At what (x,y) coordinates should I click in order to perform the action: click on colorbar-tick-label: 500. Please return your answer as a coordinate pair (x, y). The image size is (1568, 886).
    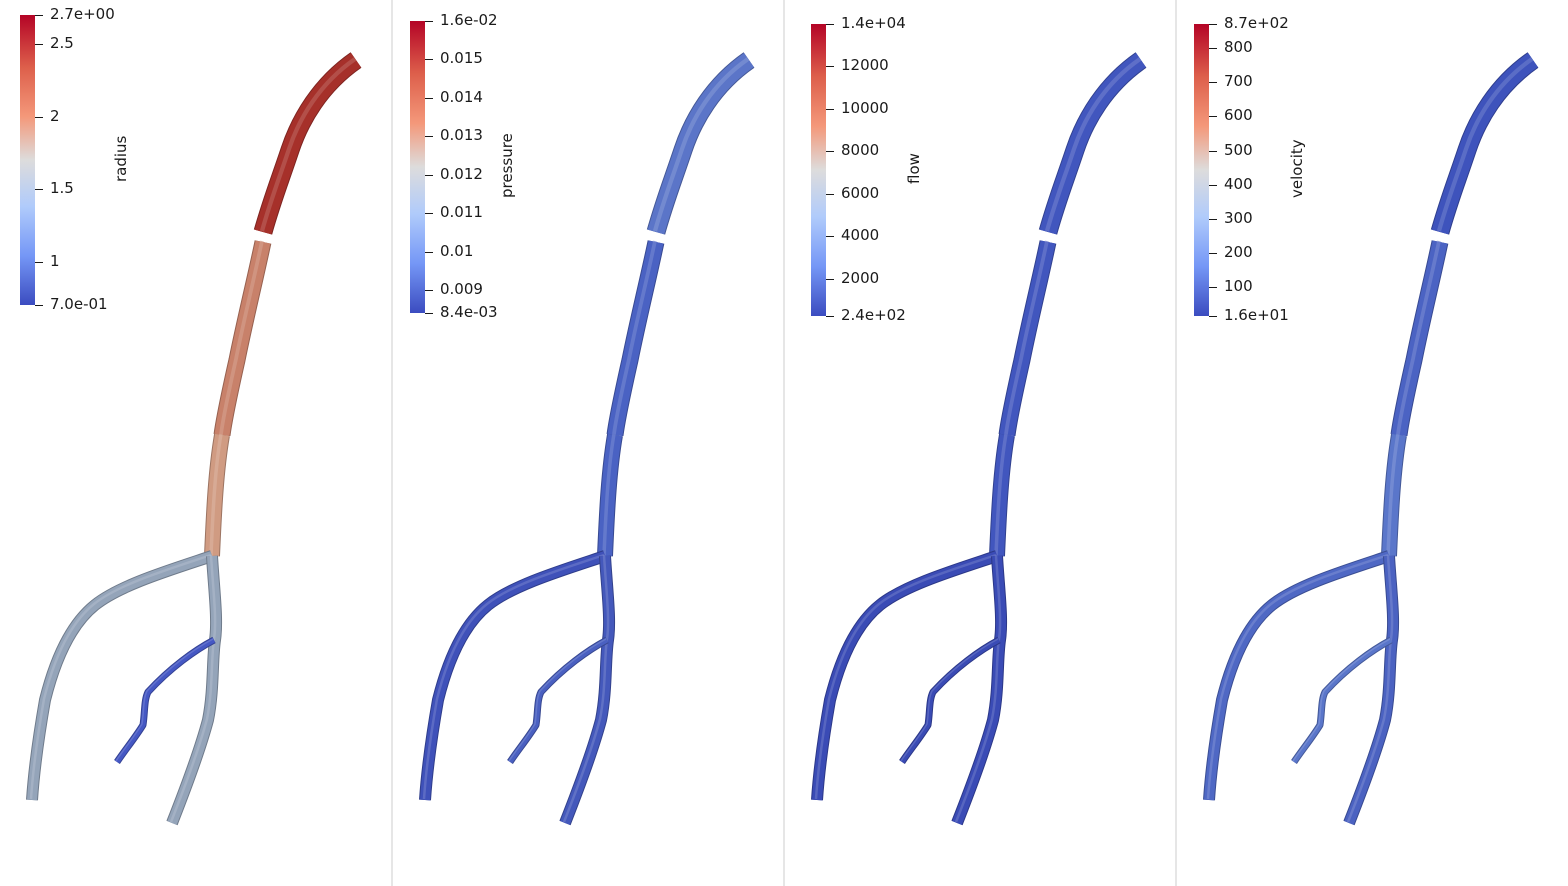
    Looking at the image, I should click on (1238, 150).